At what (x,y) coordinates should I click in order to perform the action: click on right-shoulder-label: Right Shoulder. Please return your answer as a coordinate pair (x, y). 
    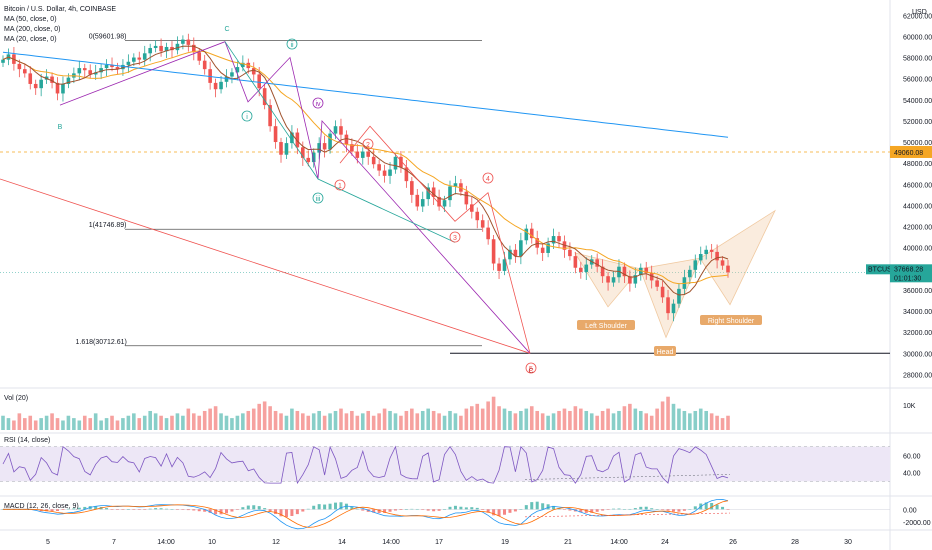
    Looking at the image, I should click on (731, 321).